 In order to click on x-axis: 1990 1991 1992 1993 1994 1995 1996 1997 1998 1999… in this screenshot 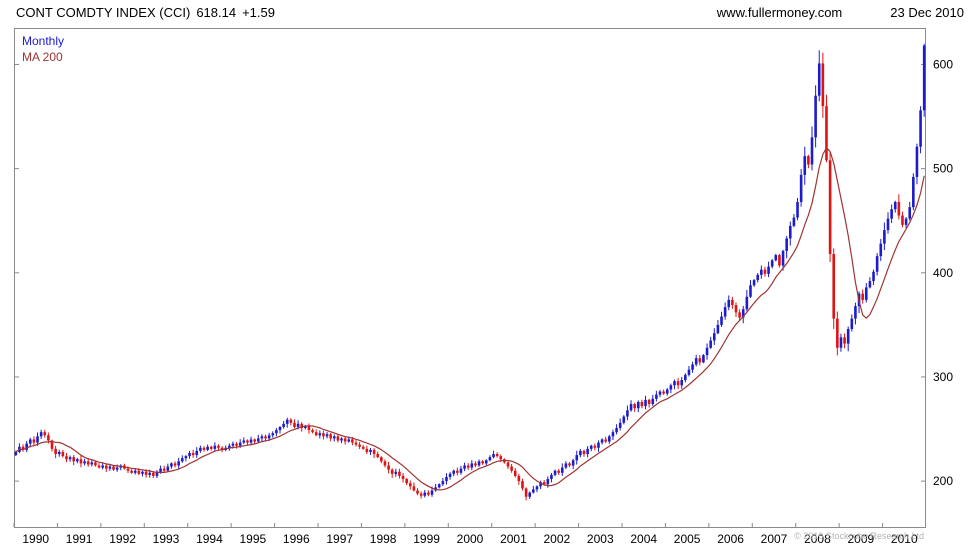, I will do `click(465, 534)`.